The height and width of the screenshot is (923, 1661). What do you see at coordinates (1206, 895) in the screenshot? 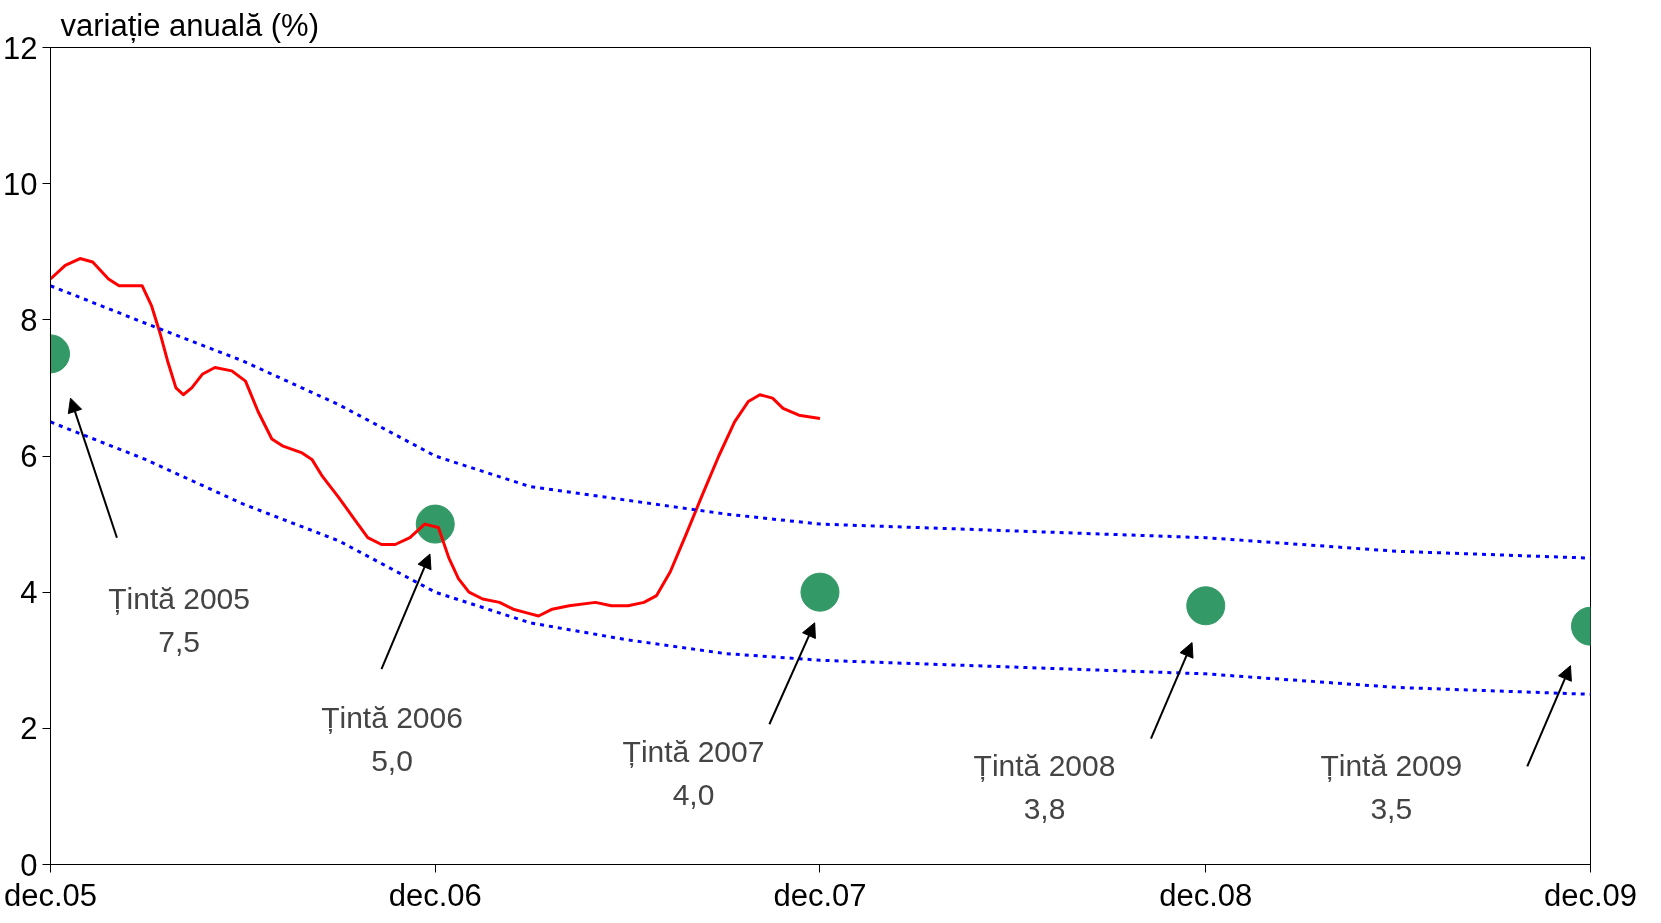
I see `x-tick-label: dec.08` at bounding box center [1206, 895].